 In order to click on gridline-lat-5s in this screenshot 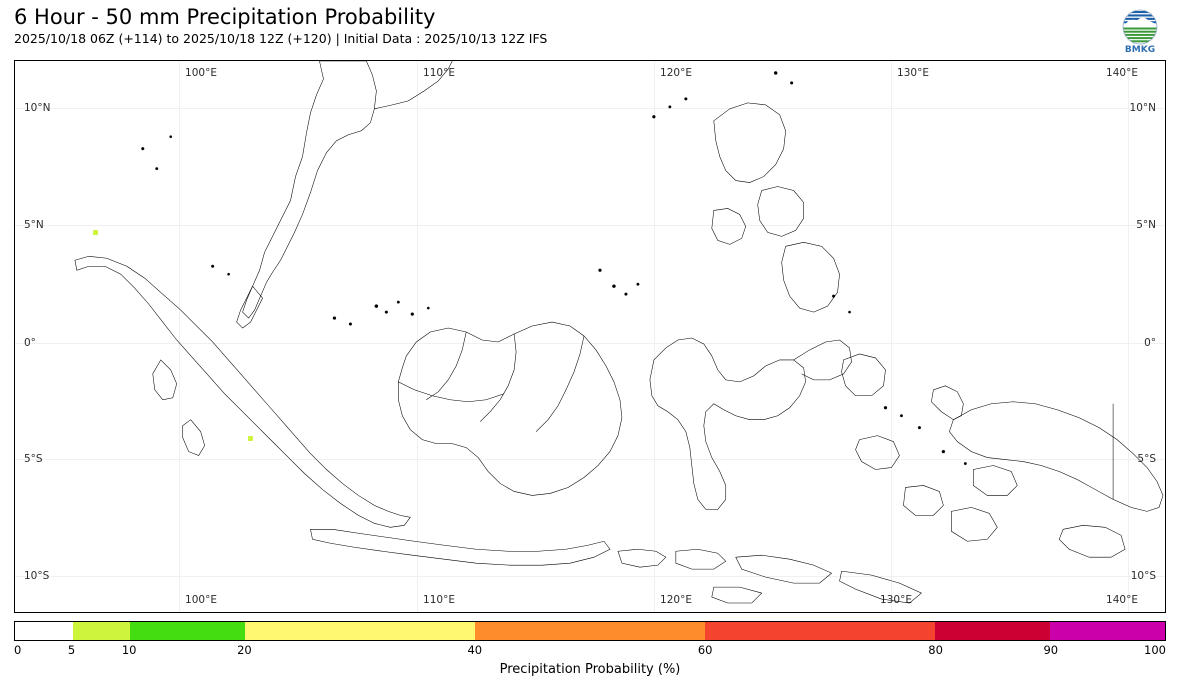, I will do `click(590, 459)`.